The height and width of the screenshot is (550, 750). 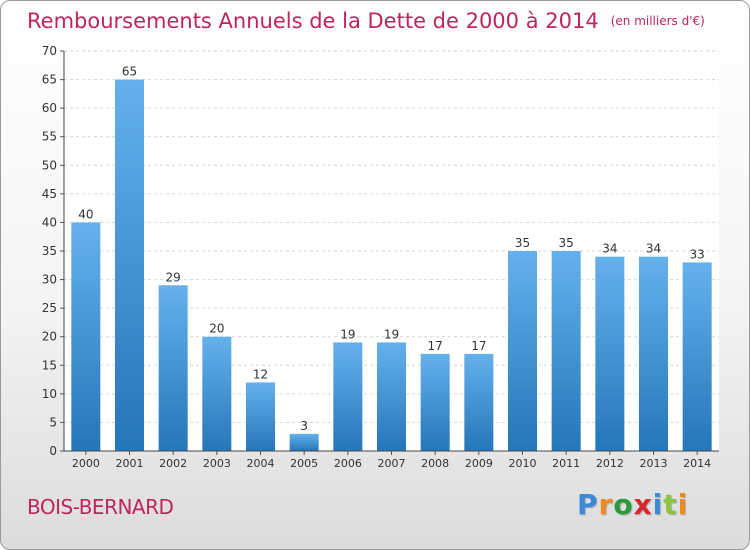 I want to click on bar-value-label: 65, so click(x=129, y=72).